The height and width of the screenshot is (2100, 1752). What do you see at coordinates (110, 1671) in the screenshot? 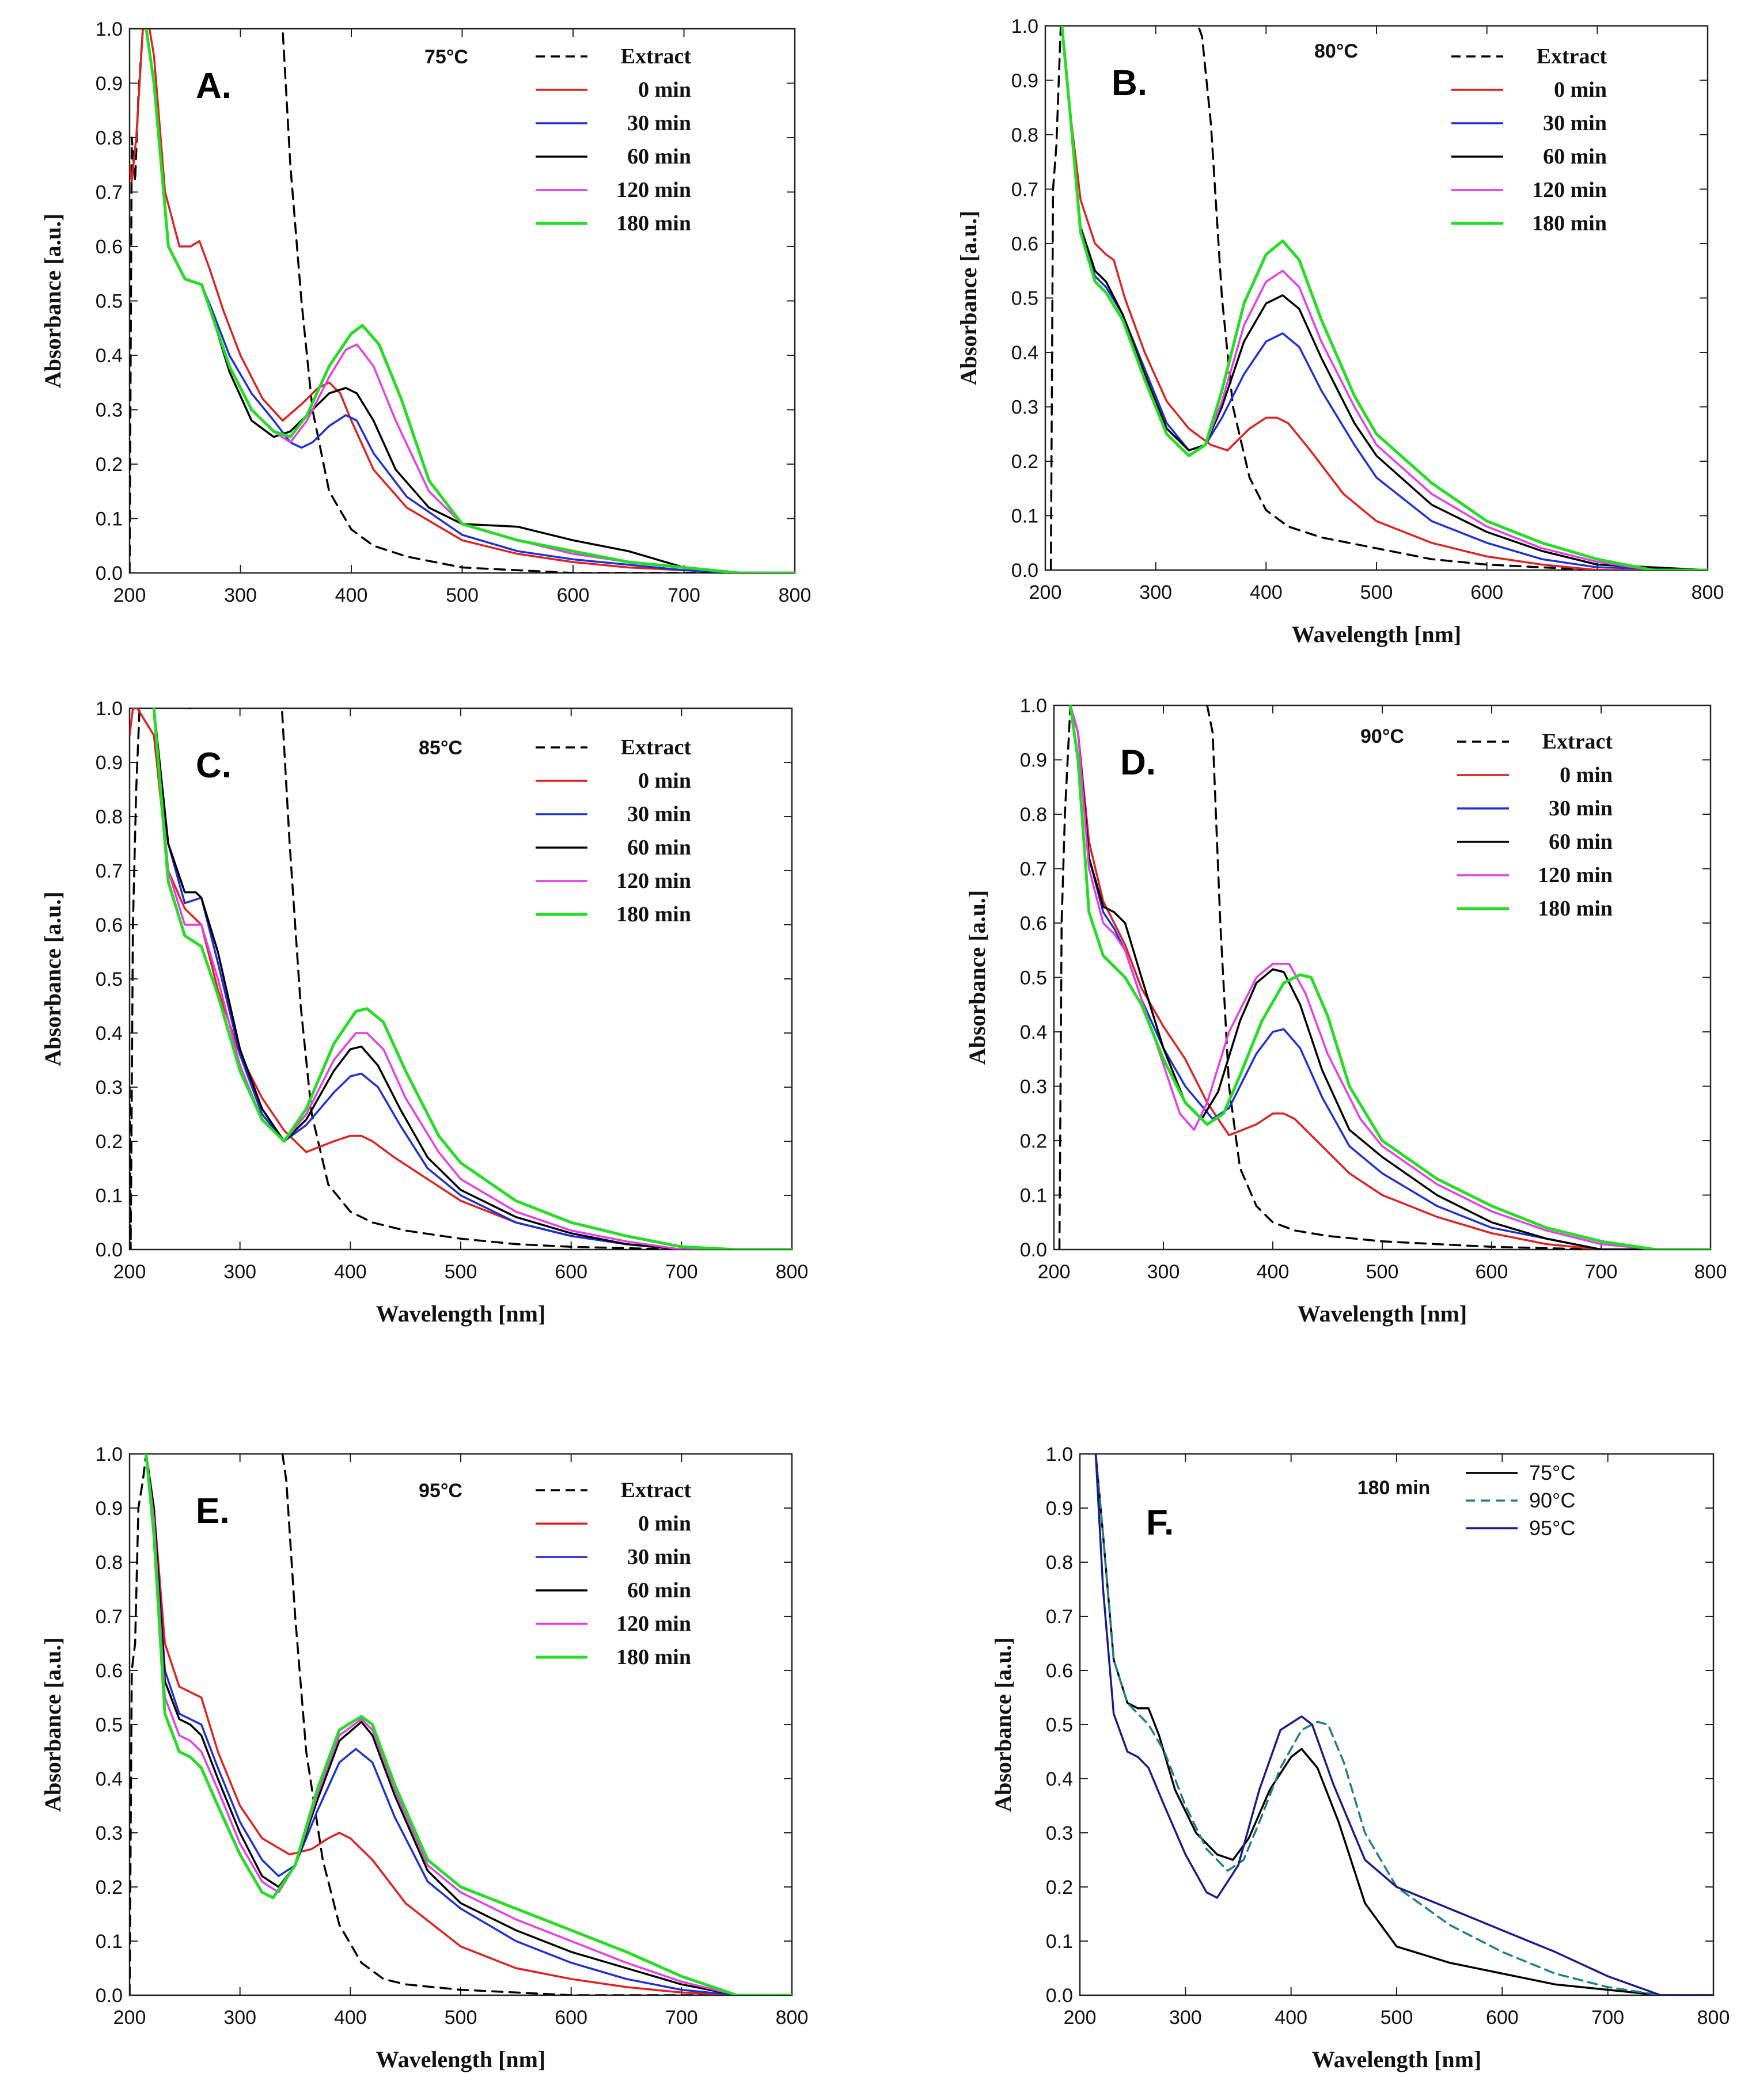
I see `y-tick-label: 0.6` at bounding box center [110, 1671].